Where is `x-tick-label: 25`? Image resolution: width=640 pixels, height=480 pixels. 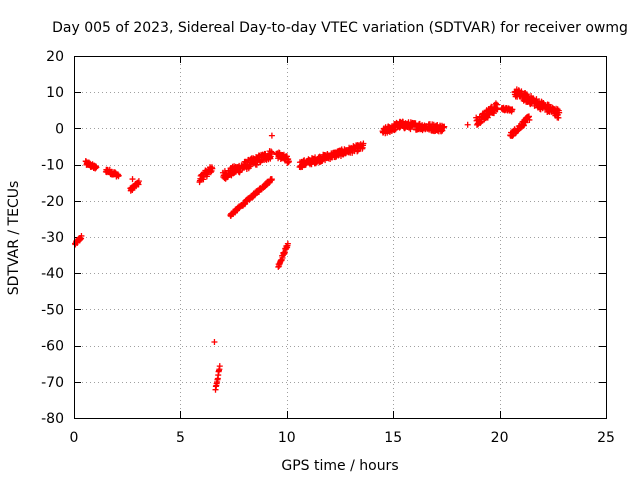
x-tick-label: 25 is located at coordinates (606, 438).